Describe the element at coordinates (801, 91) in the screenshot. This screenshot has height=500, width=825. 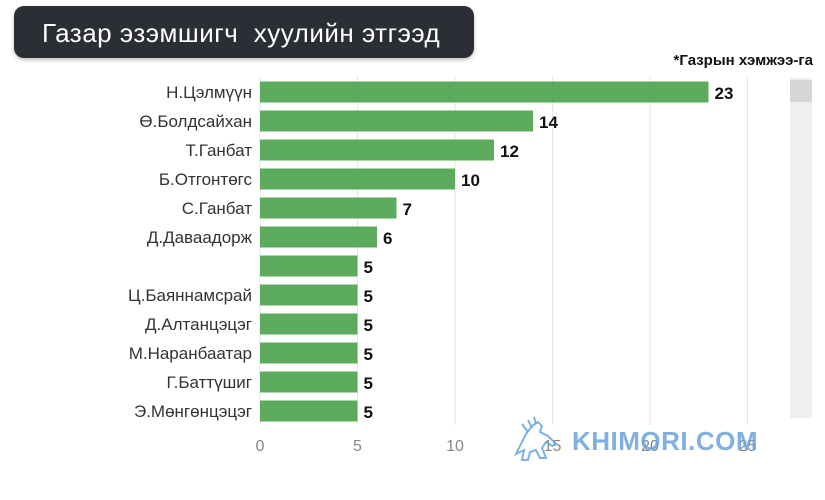
I see `scrollbar-thumb` at that location.